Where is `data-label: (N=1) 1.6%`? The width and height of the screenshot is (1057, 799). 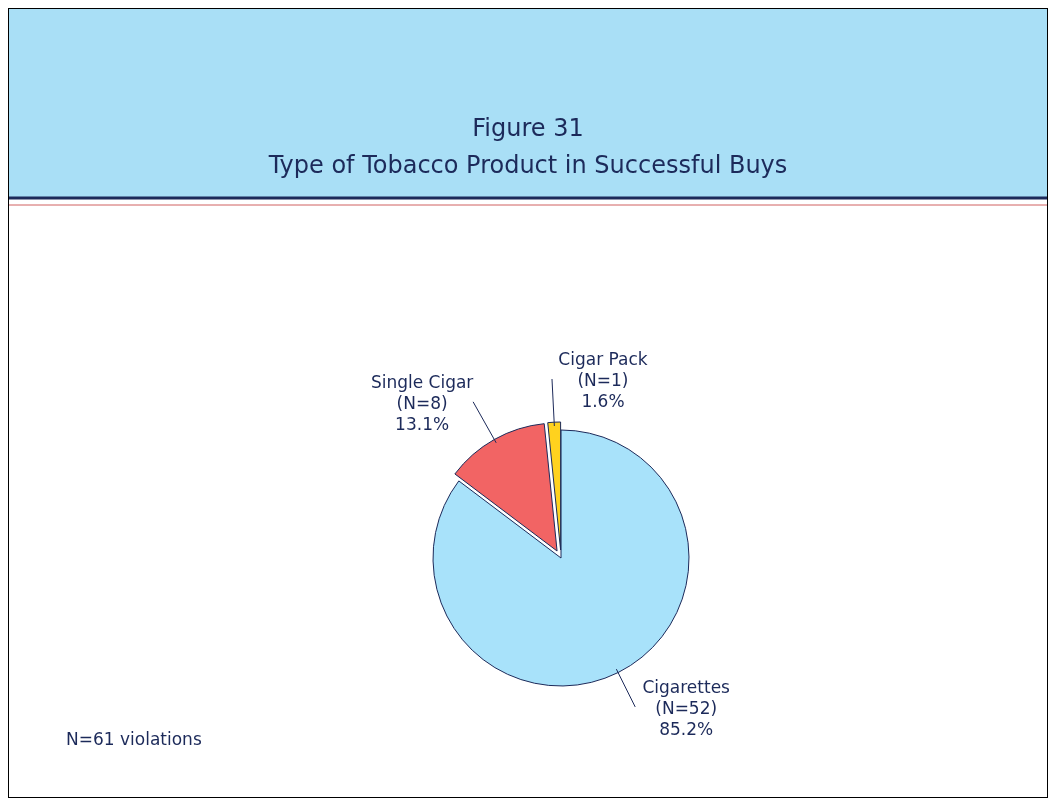
data-label: (N=1) 1.6% is located at coordinates (603, 391).